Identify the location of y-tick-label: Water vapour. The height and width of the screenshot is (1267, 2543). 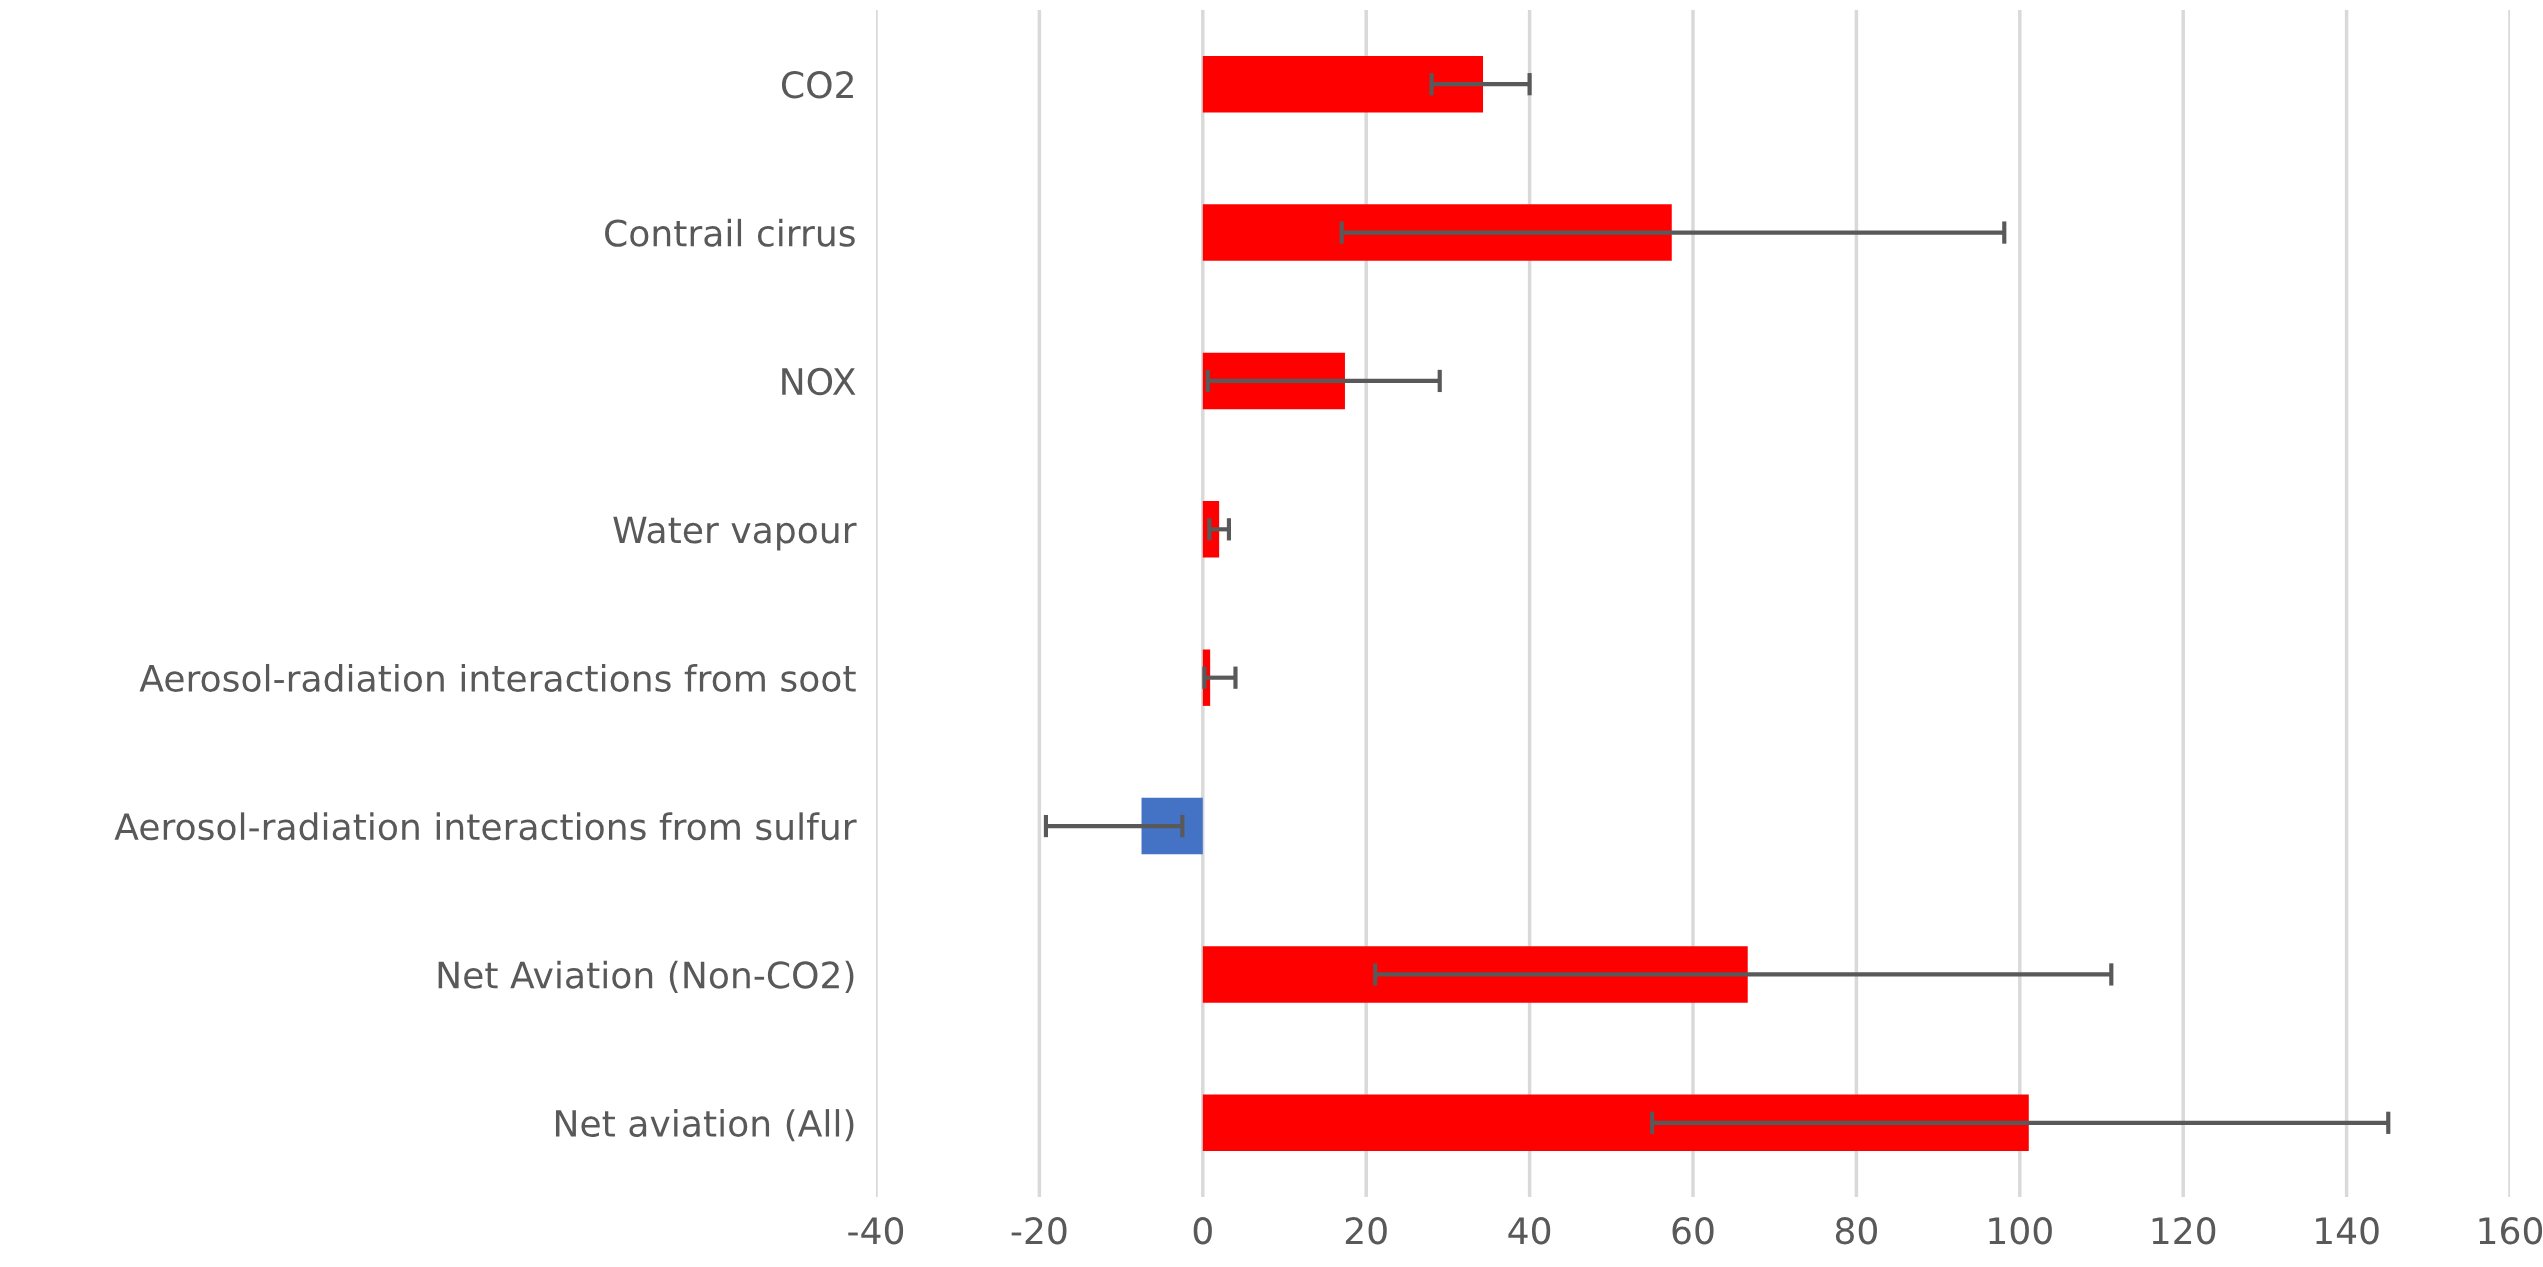
(735, 533).